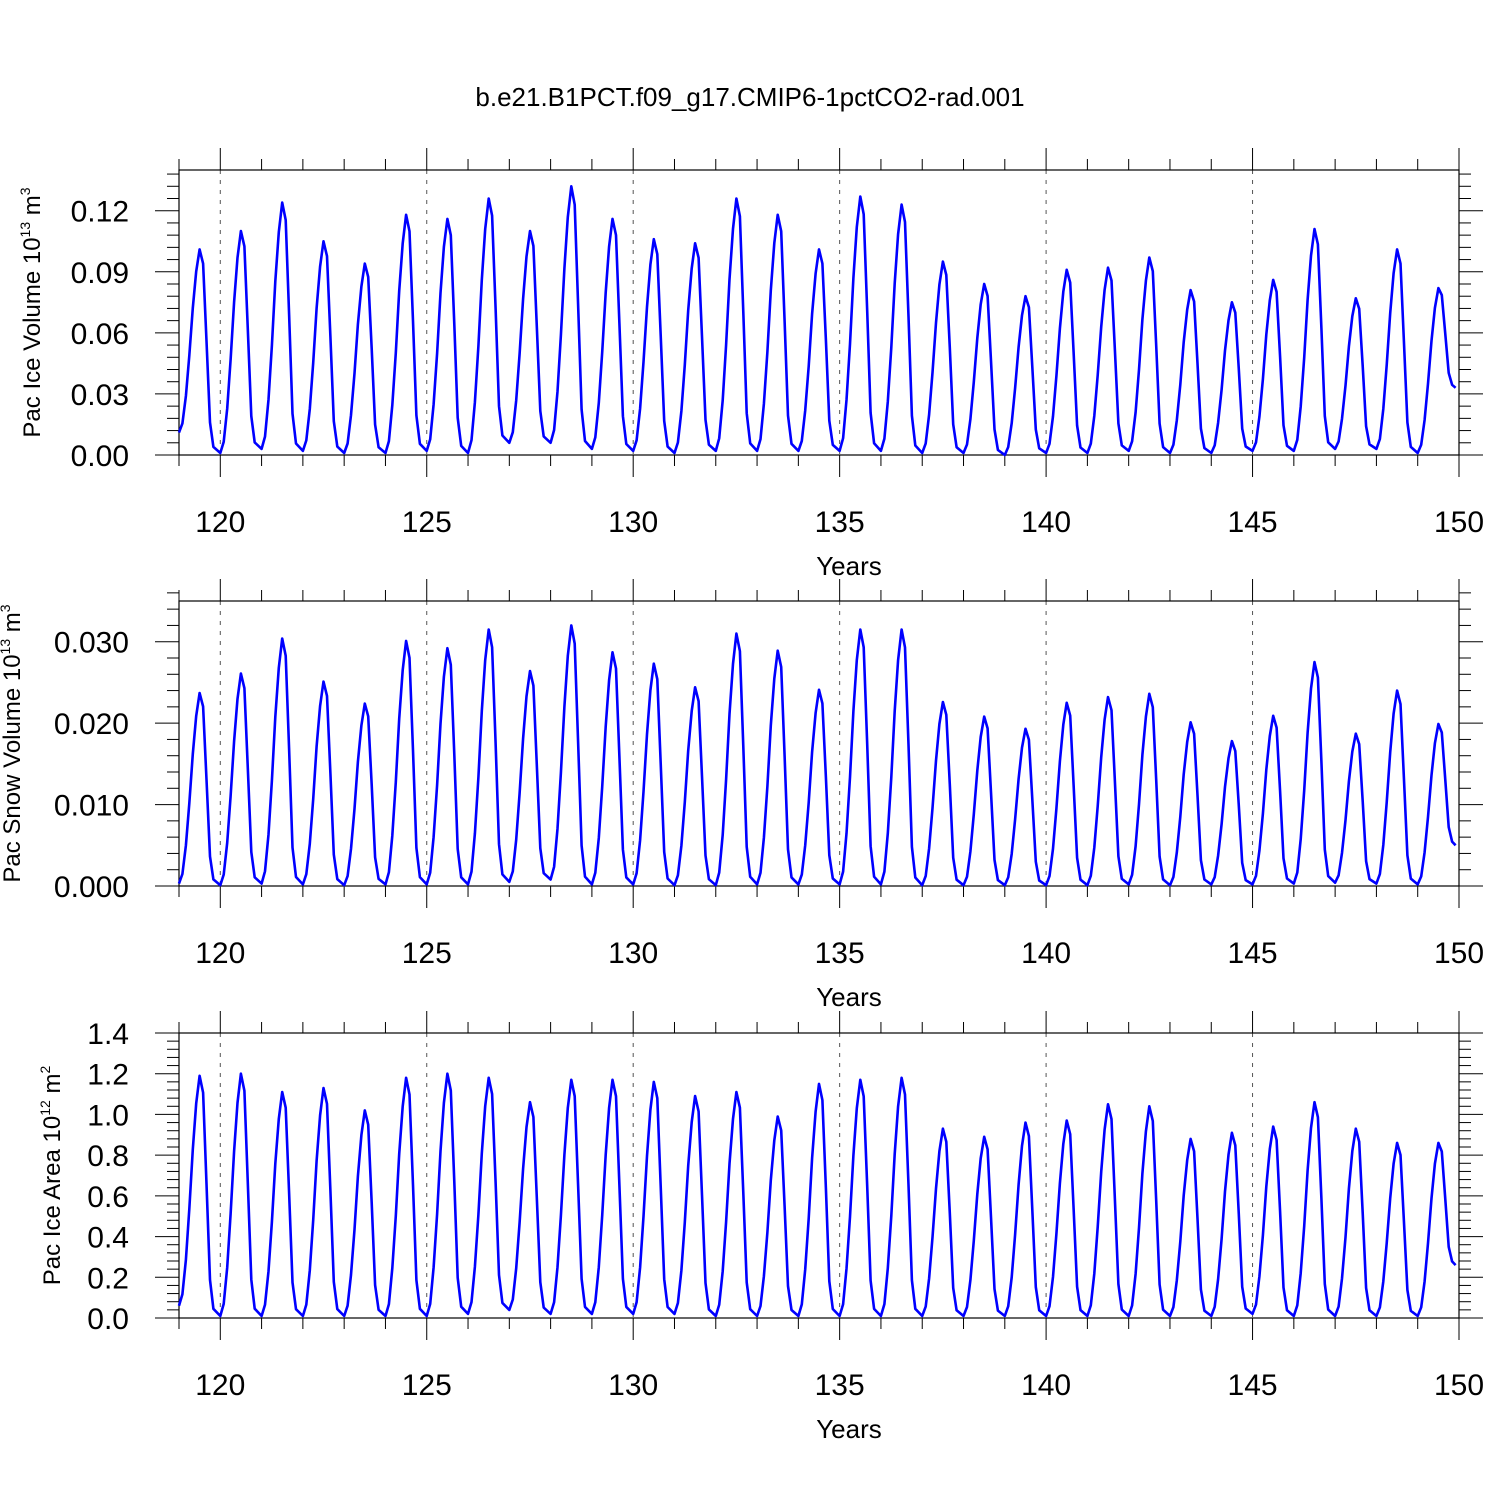 The width and height of the screenshot is (1500, 1500). What do you see at coordinates (100, 212) in the screenshot?
I see `y-tick-label: 0.12` at bounding box center [100, 212].